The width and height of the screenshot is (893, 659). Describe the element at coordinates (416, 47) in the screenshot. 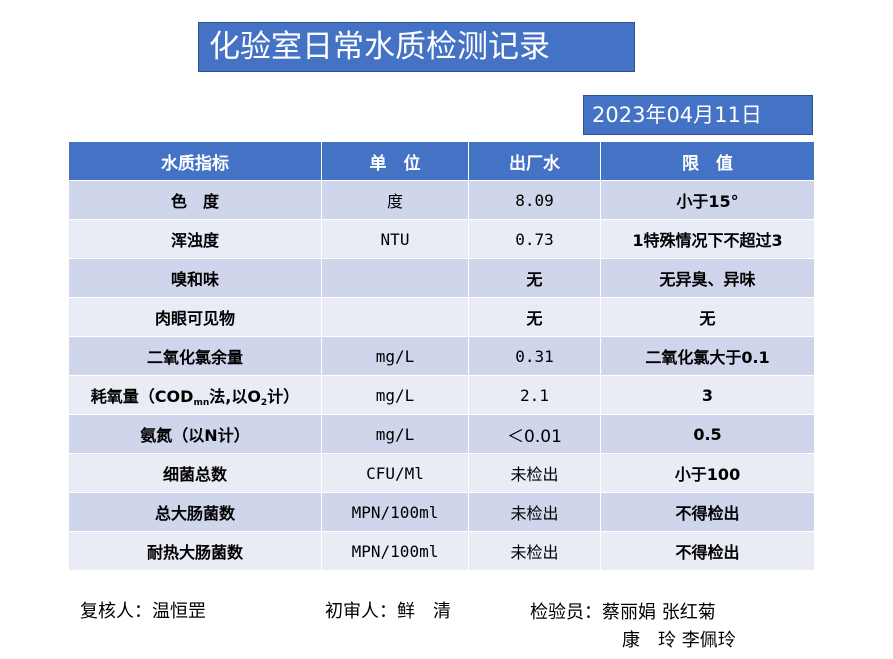

I see `page-title: 化验室日常水质检测记录` at that location.